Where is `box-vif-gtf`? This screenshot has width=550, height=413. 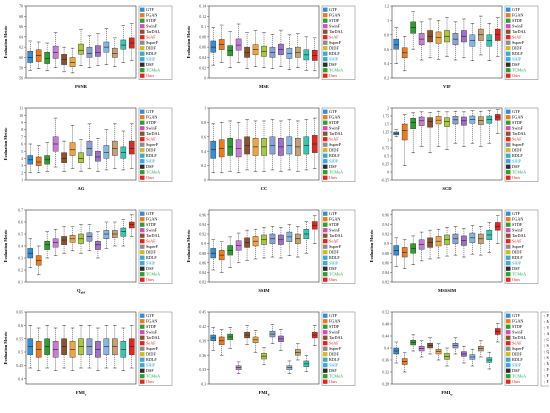
box-vif-gtf is located at coordinates (396, 45).